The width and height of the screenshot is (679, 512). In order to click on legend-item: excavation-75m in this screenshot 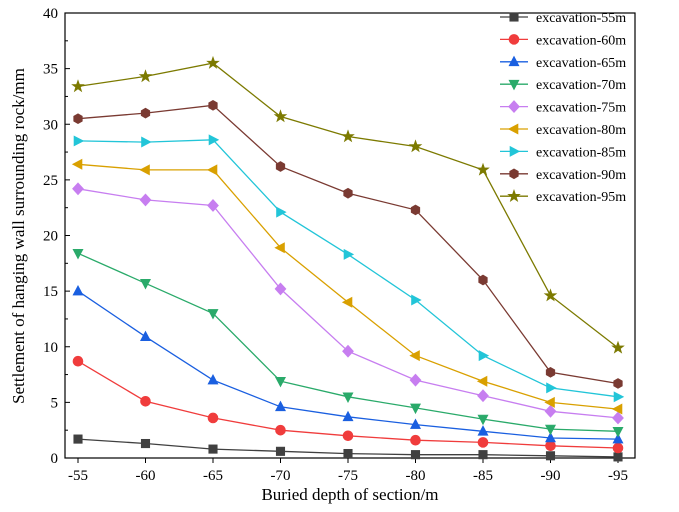, I will do `click(563, 108)`.